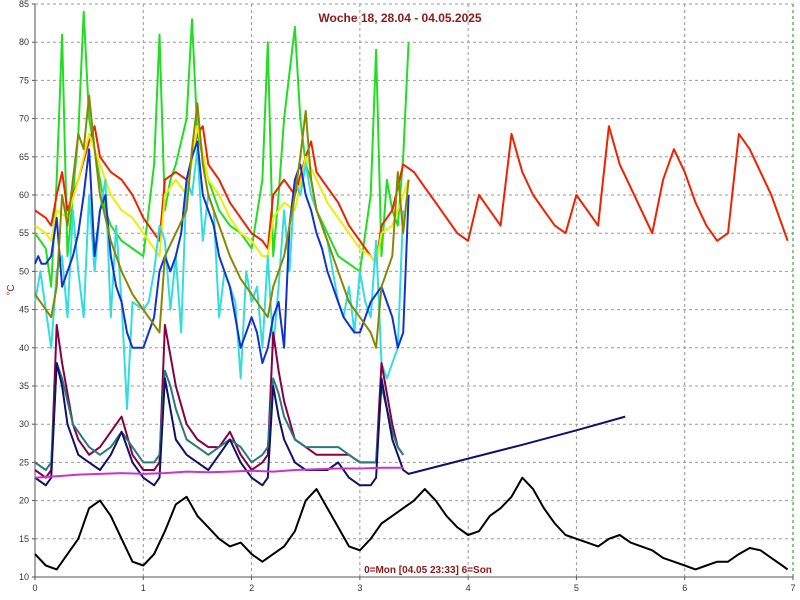 This screenshot has height=600, width=800. I want to click on y-tick-label-5: 35, so click(24, 386).